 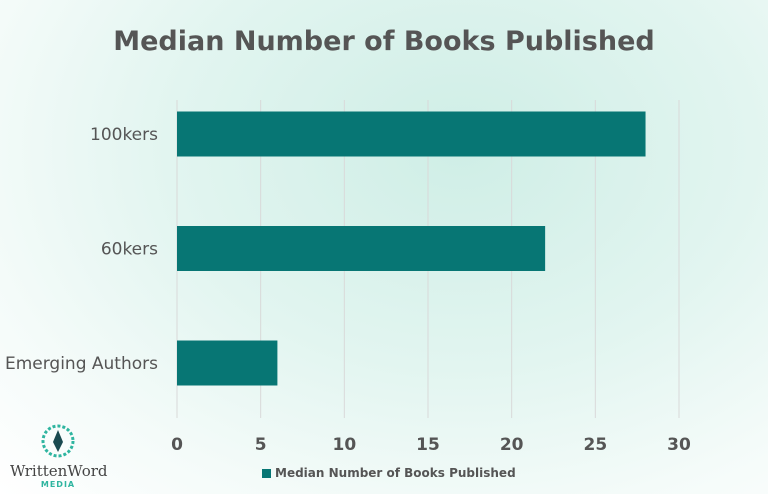 I want to click on bar-100kers, so click(x=411, y=134).